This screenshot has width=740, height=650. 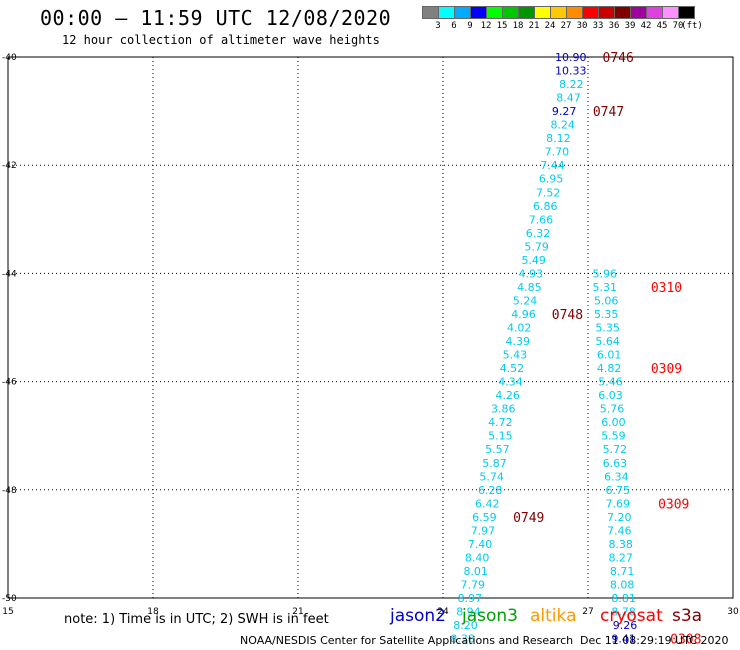 What do you see at coordinates (502, 26) in the screenshot?
I see `color-scale-label: 15` at bounding box center [502, 26].